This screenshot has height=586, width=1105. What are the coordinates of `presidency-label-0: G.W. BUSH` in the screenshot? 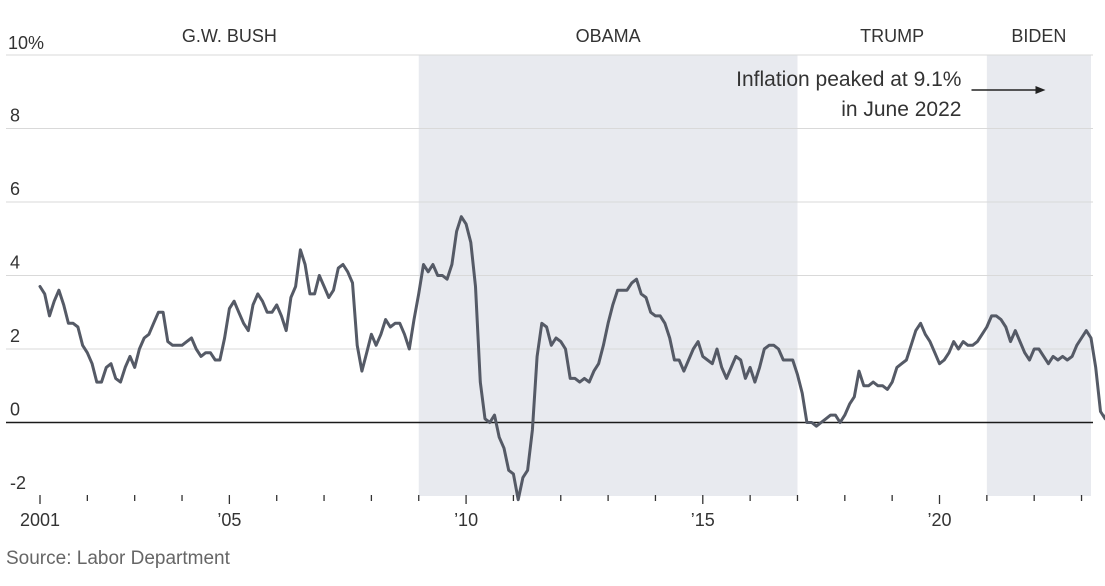 It's located at (229, 36).